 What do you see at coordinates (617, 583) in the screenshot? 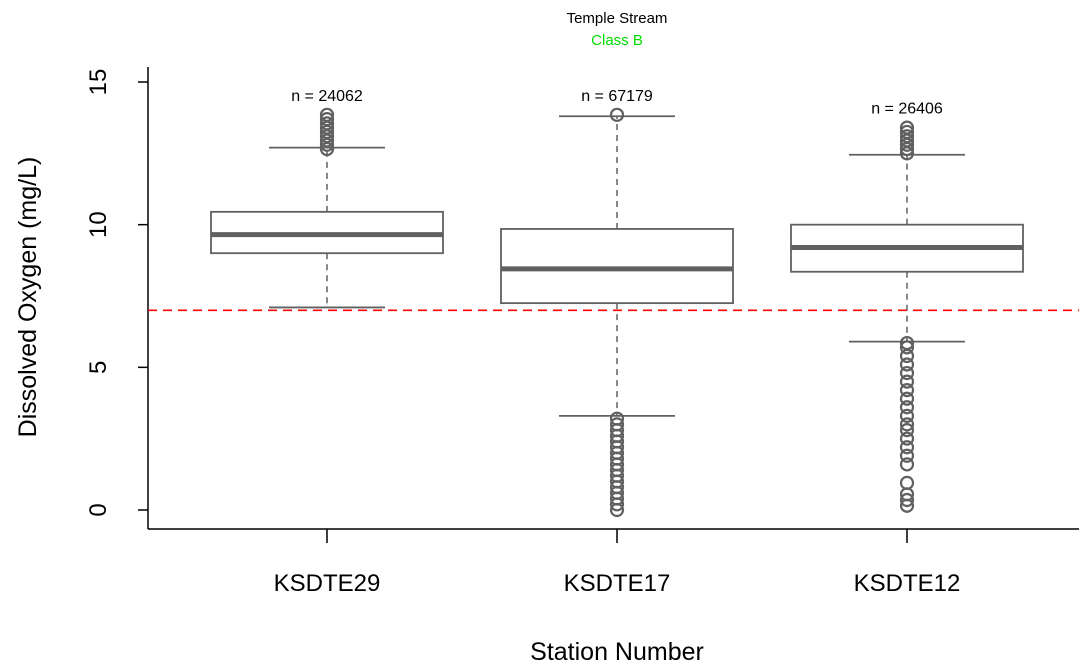
I see `x-tick-label: KSDTE17` at bounding box center [617, 583].